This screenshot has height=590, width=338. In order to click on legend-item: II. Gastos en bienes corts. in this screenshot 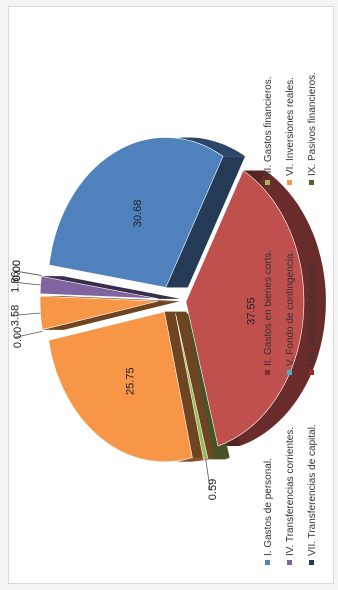, I will do `click(268, 312)`.